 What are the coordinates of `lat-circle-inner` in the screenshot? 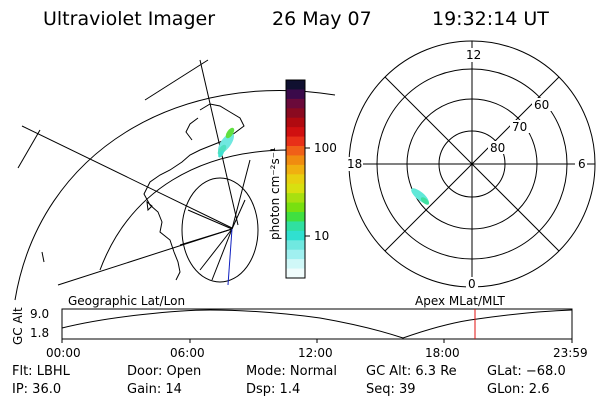 It's located at (29, 149).